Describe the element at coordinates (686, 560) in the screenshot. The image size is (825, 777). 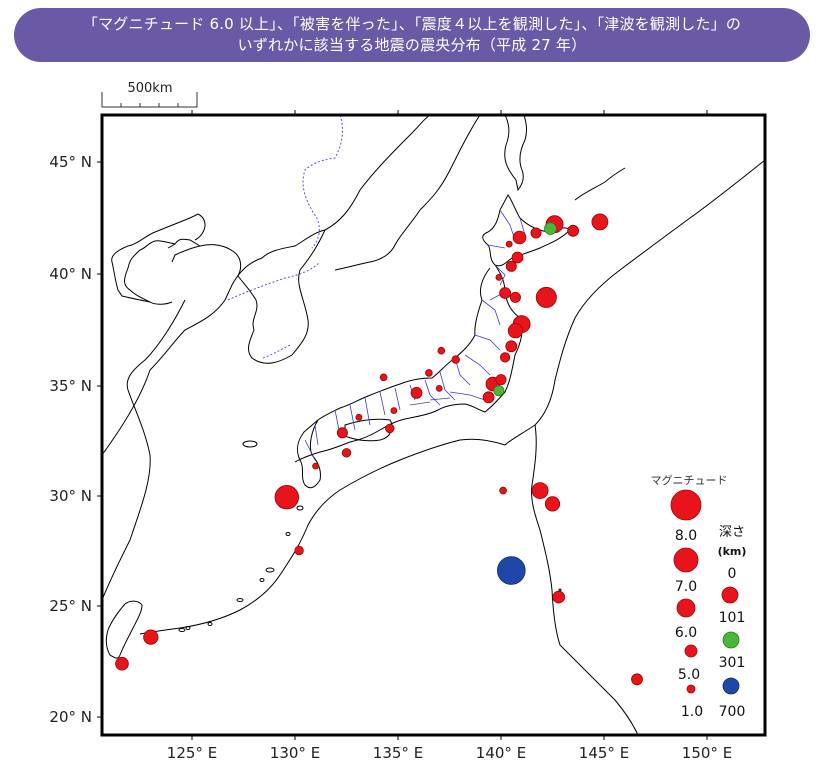
I see `legend-mag-7-symbol` at that location.